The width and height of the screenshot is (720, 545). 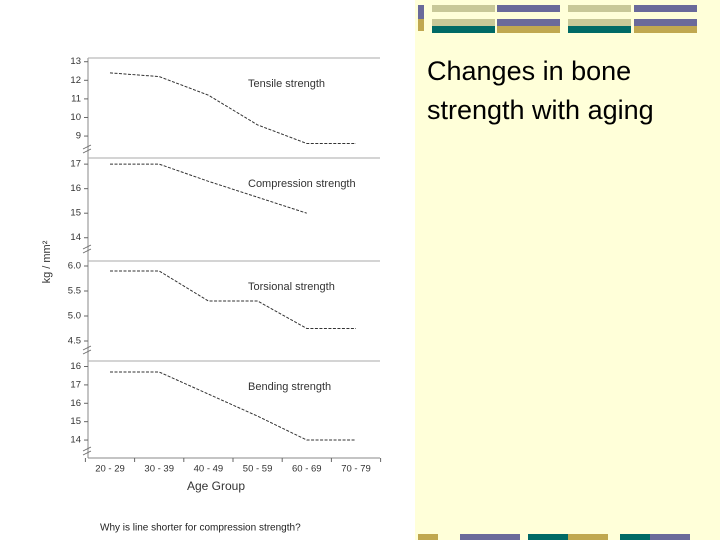 What do you see at coordinates (302, 184) in the screenshot?
I see `panel-title: Compression strength` at bounding box center [302, 184].